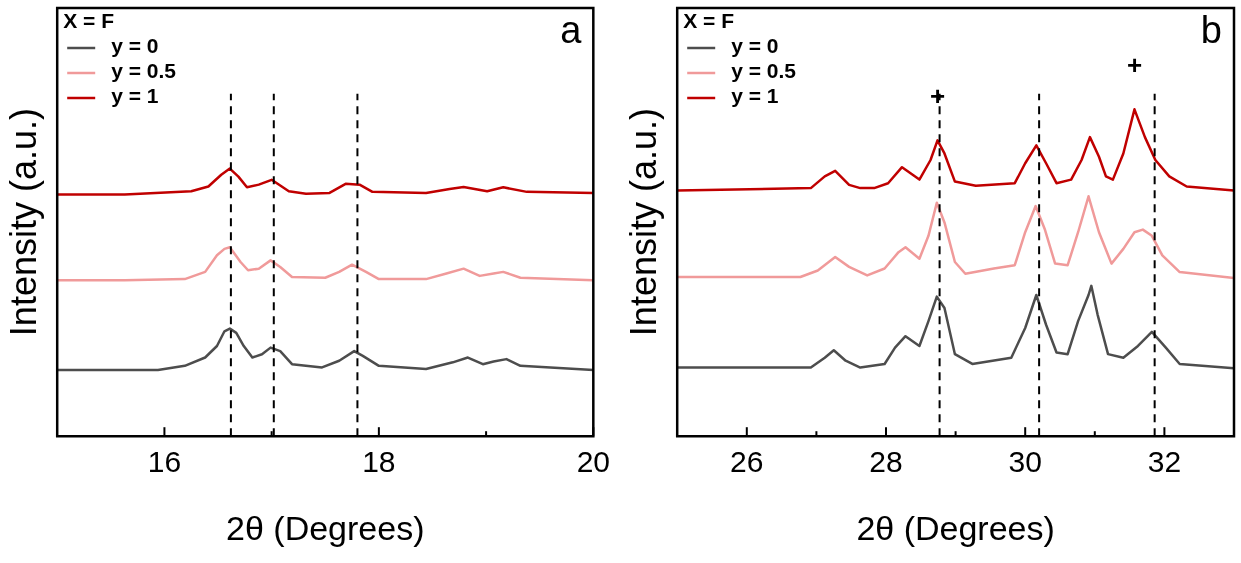  I want to click on x-tick-label: 30, so click(1025, 462).